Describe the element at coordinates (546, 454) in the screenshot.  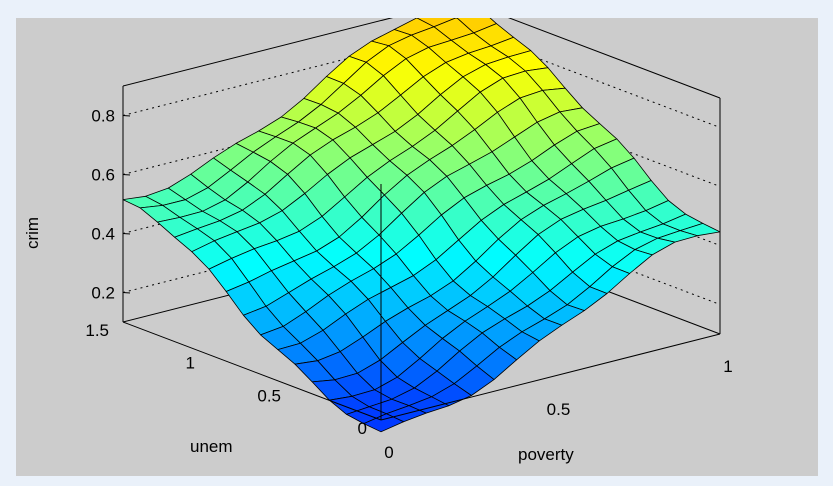
I see `x-axis-label: poverty` at that location.